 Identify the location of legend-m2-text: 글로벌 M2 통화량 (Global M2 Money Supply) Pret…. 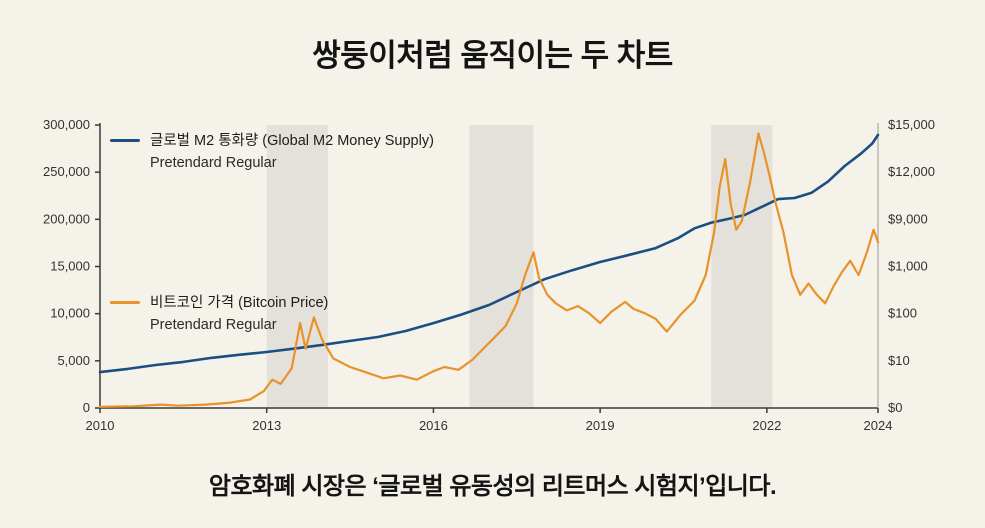
(292, 153).